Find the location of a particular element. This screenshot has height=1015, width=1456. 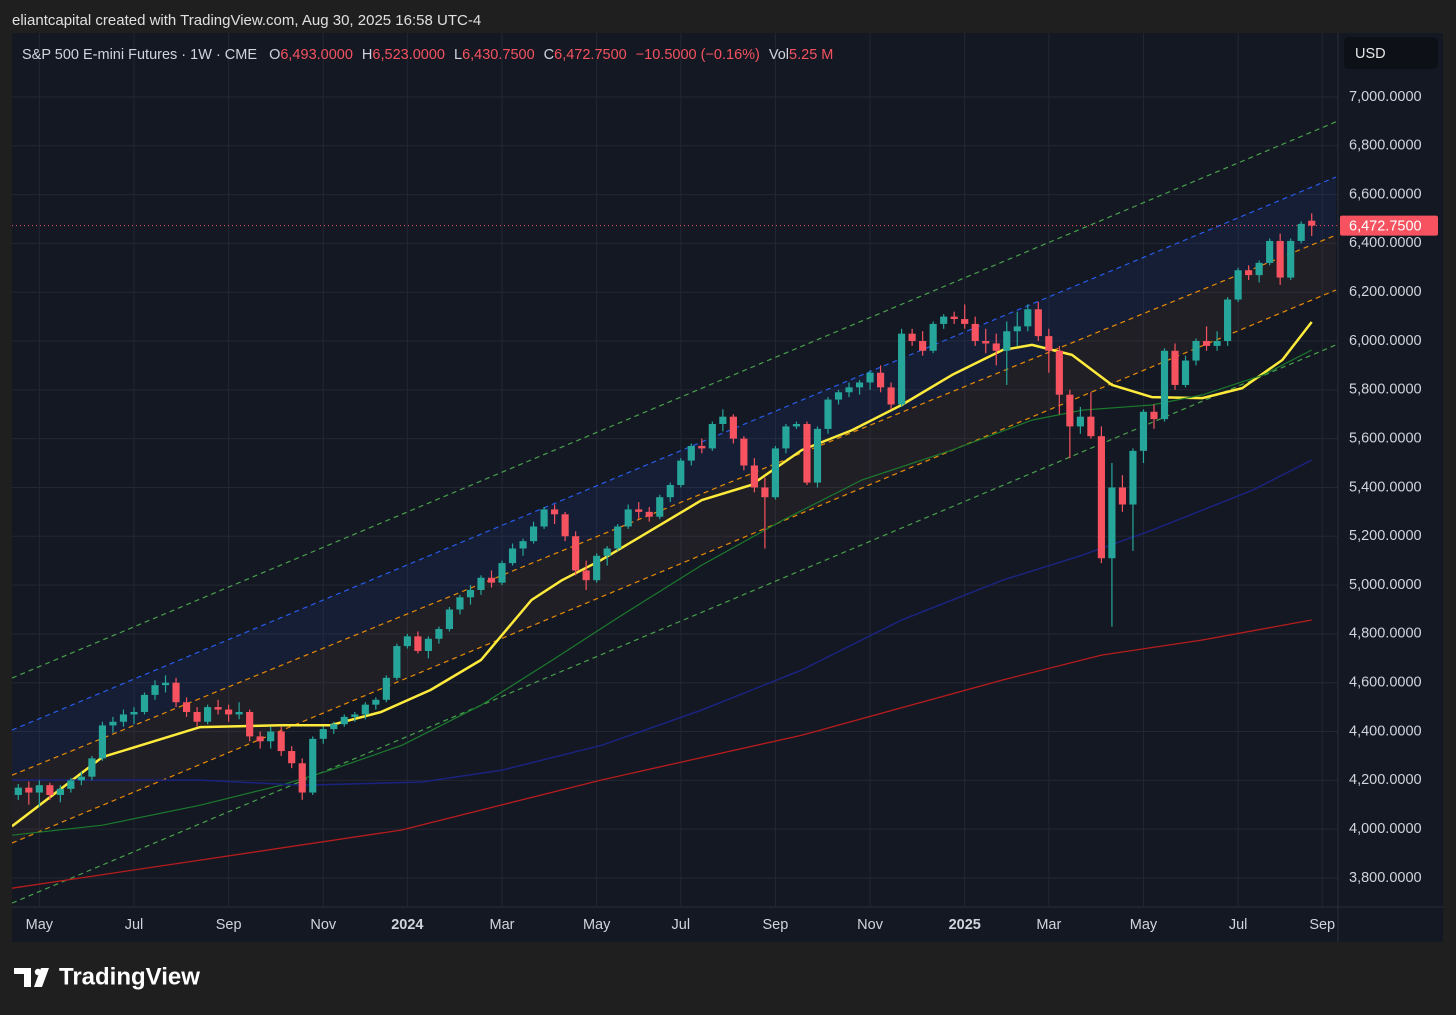

logo-text: TradingView is located at coordinates (129, 976).